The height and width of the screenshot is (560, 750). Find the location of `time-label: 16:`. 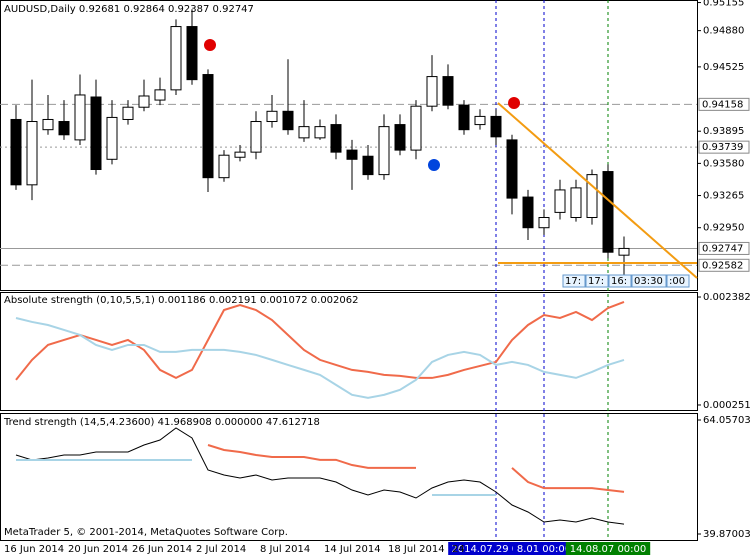

time-label: 16: is located at coordinates (619, 281).